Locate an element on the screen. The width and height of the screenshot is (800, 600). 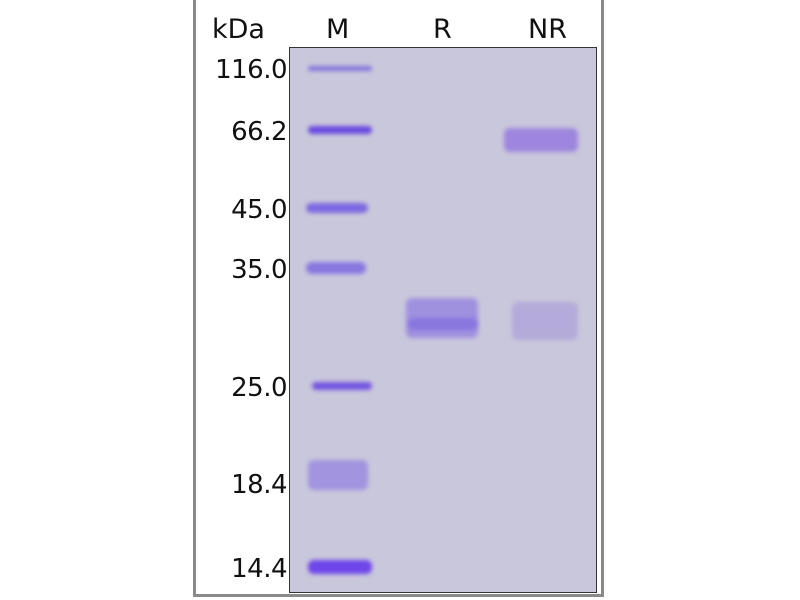
marker-label: 18.4 is located at coordinates (259, 485).